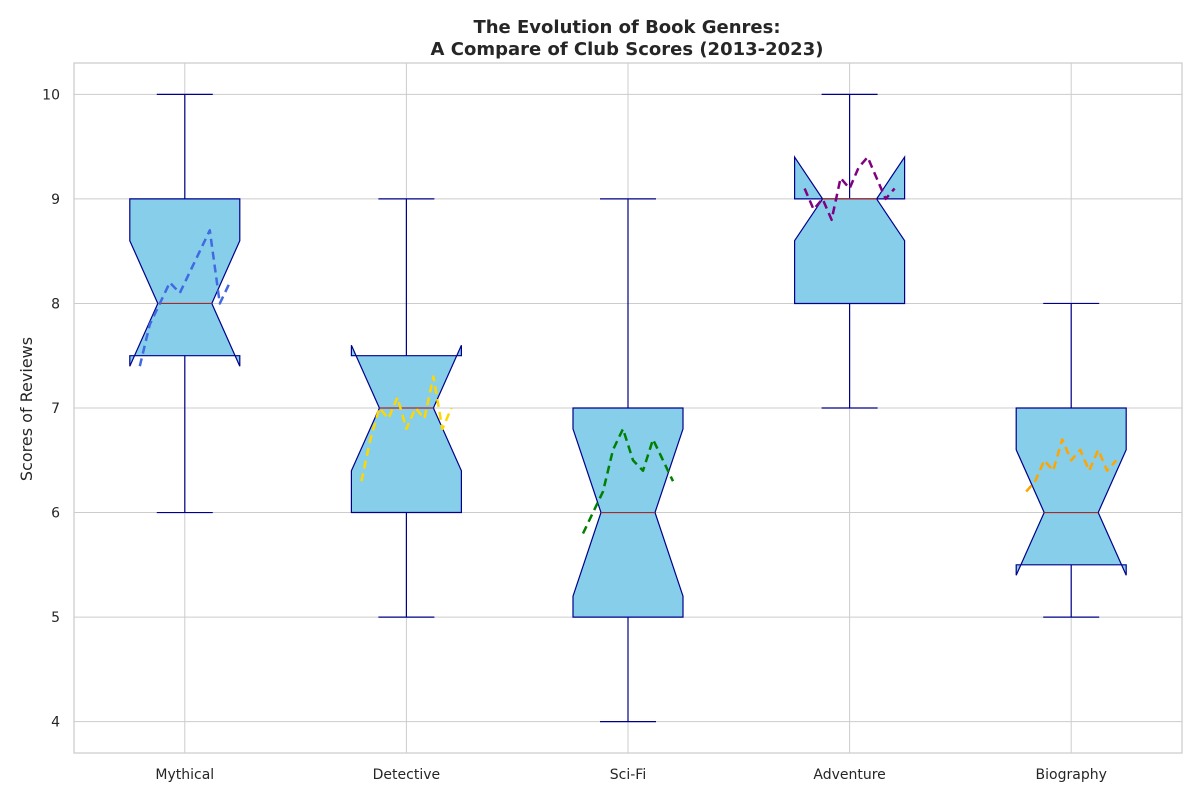 The image size is (1200, 800). I want to click on trend-line-biography, so click(1071, 465).